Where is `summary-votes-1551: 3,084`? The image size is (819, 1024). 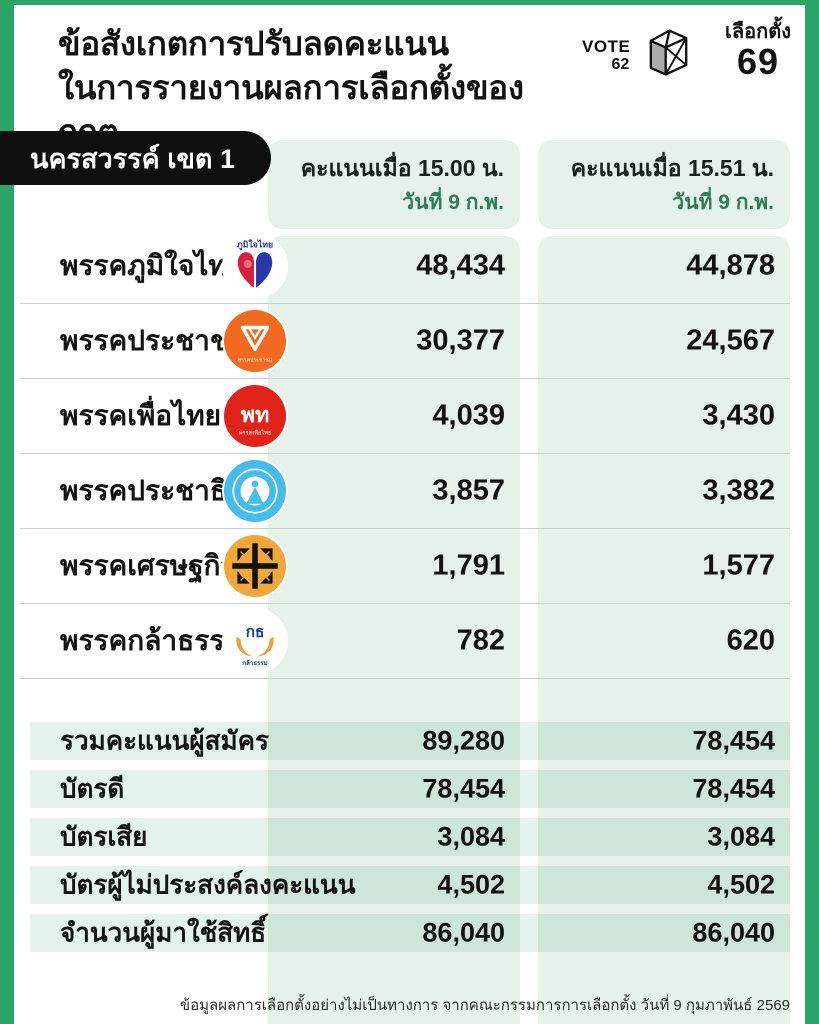 summary-votes-1551: 3,084 is located at coordinates (741, 836).